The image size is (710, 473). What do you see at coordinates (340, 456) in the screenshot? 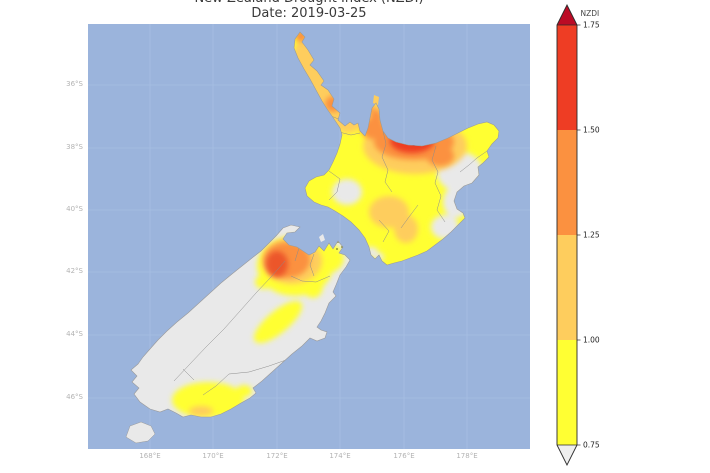
I see `lon-tick-174e: 174°E` at bounding box center [340, 456].